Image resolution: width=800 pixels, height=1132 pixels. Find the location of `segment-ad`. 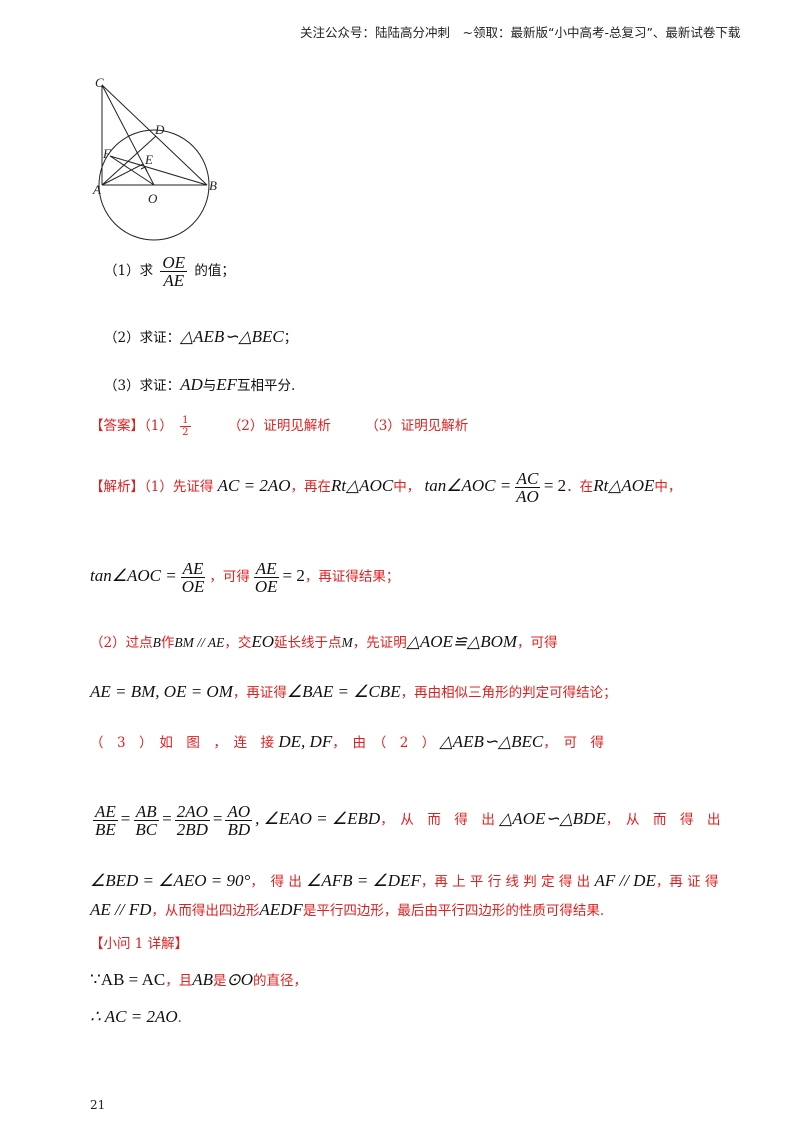

segment-ad is located at coordinates (129, 160).